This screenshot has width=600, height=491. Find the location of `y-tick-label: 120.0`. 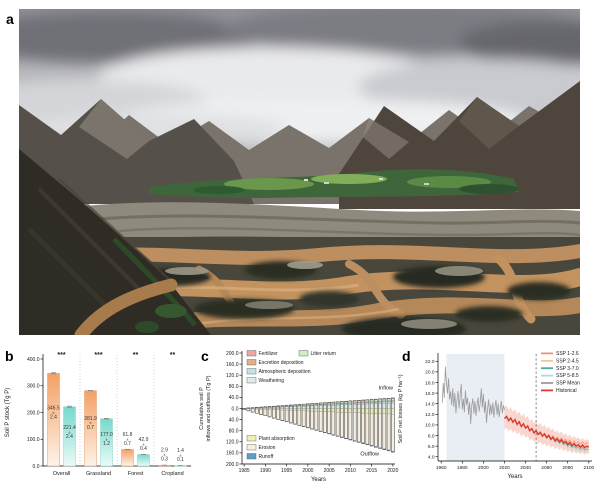

y-tick-label: 120.0 is located at coordinates (232, 376).